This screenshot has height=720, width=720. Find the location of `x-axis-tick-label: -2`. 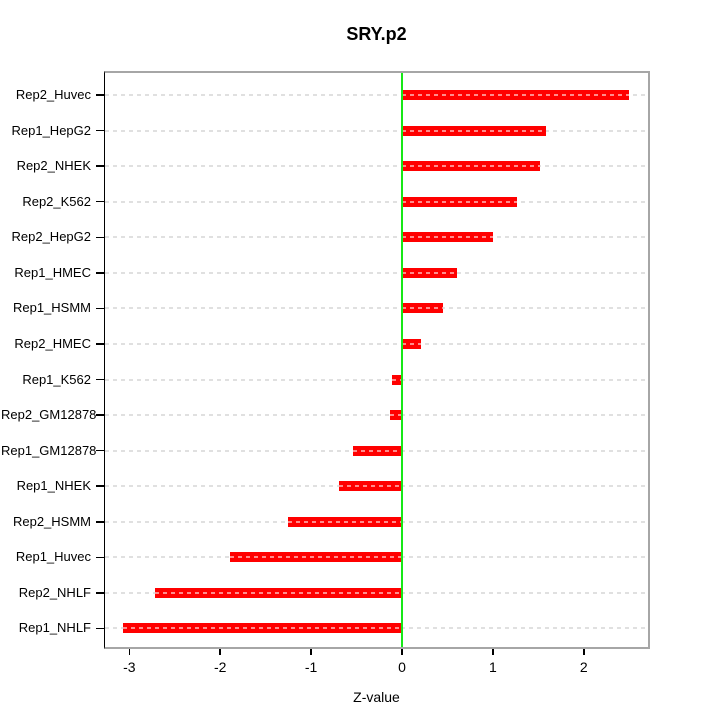

x-axis-tick-label: -2 is located at coordinates (220, 667).